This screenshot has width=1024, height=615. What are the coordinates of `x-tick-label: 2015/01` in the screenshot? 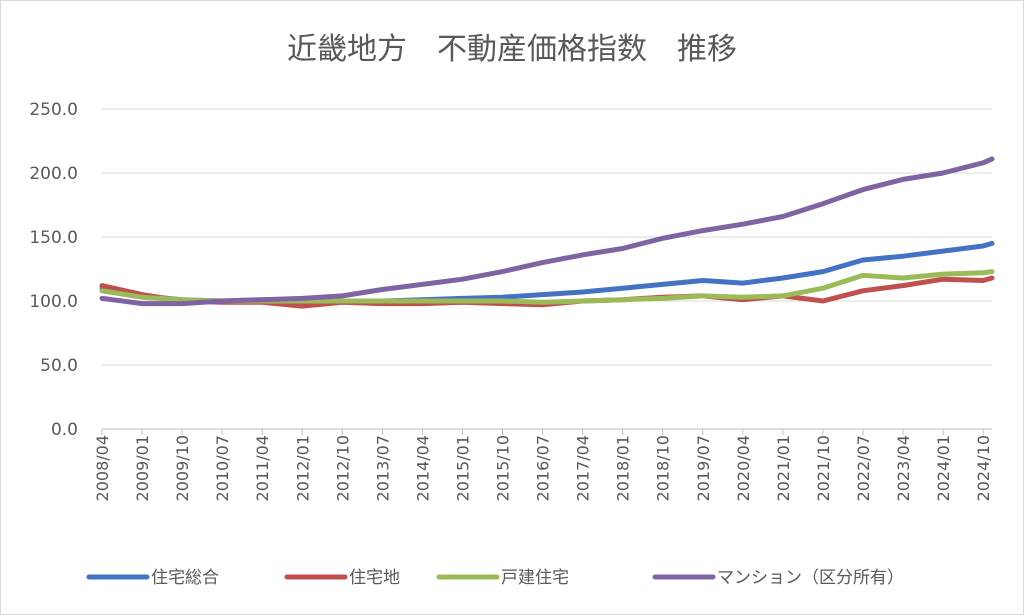 It's located at (462, 468).